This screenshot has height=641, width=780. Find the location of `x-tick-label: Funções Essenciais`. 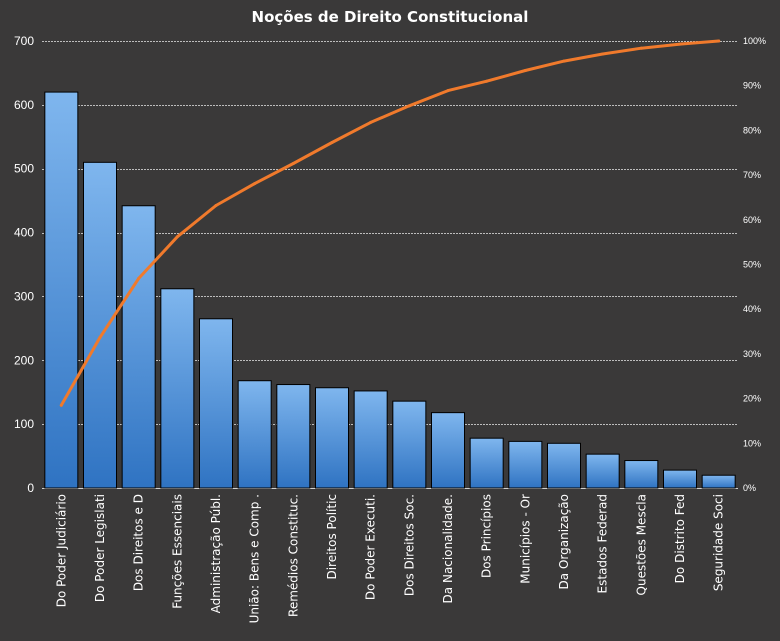

x-tick-label: Funções Essenciais is located at coordinates (177, 551).